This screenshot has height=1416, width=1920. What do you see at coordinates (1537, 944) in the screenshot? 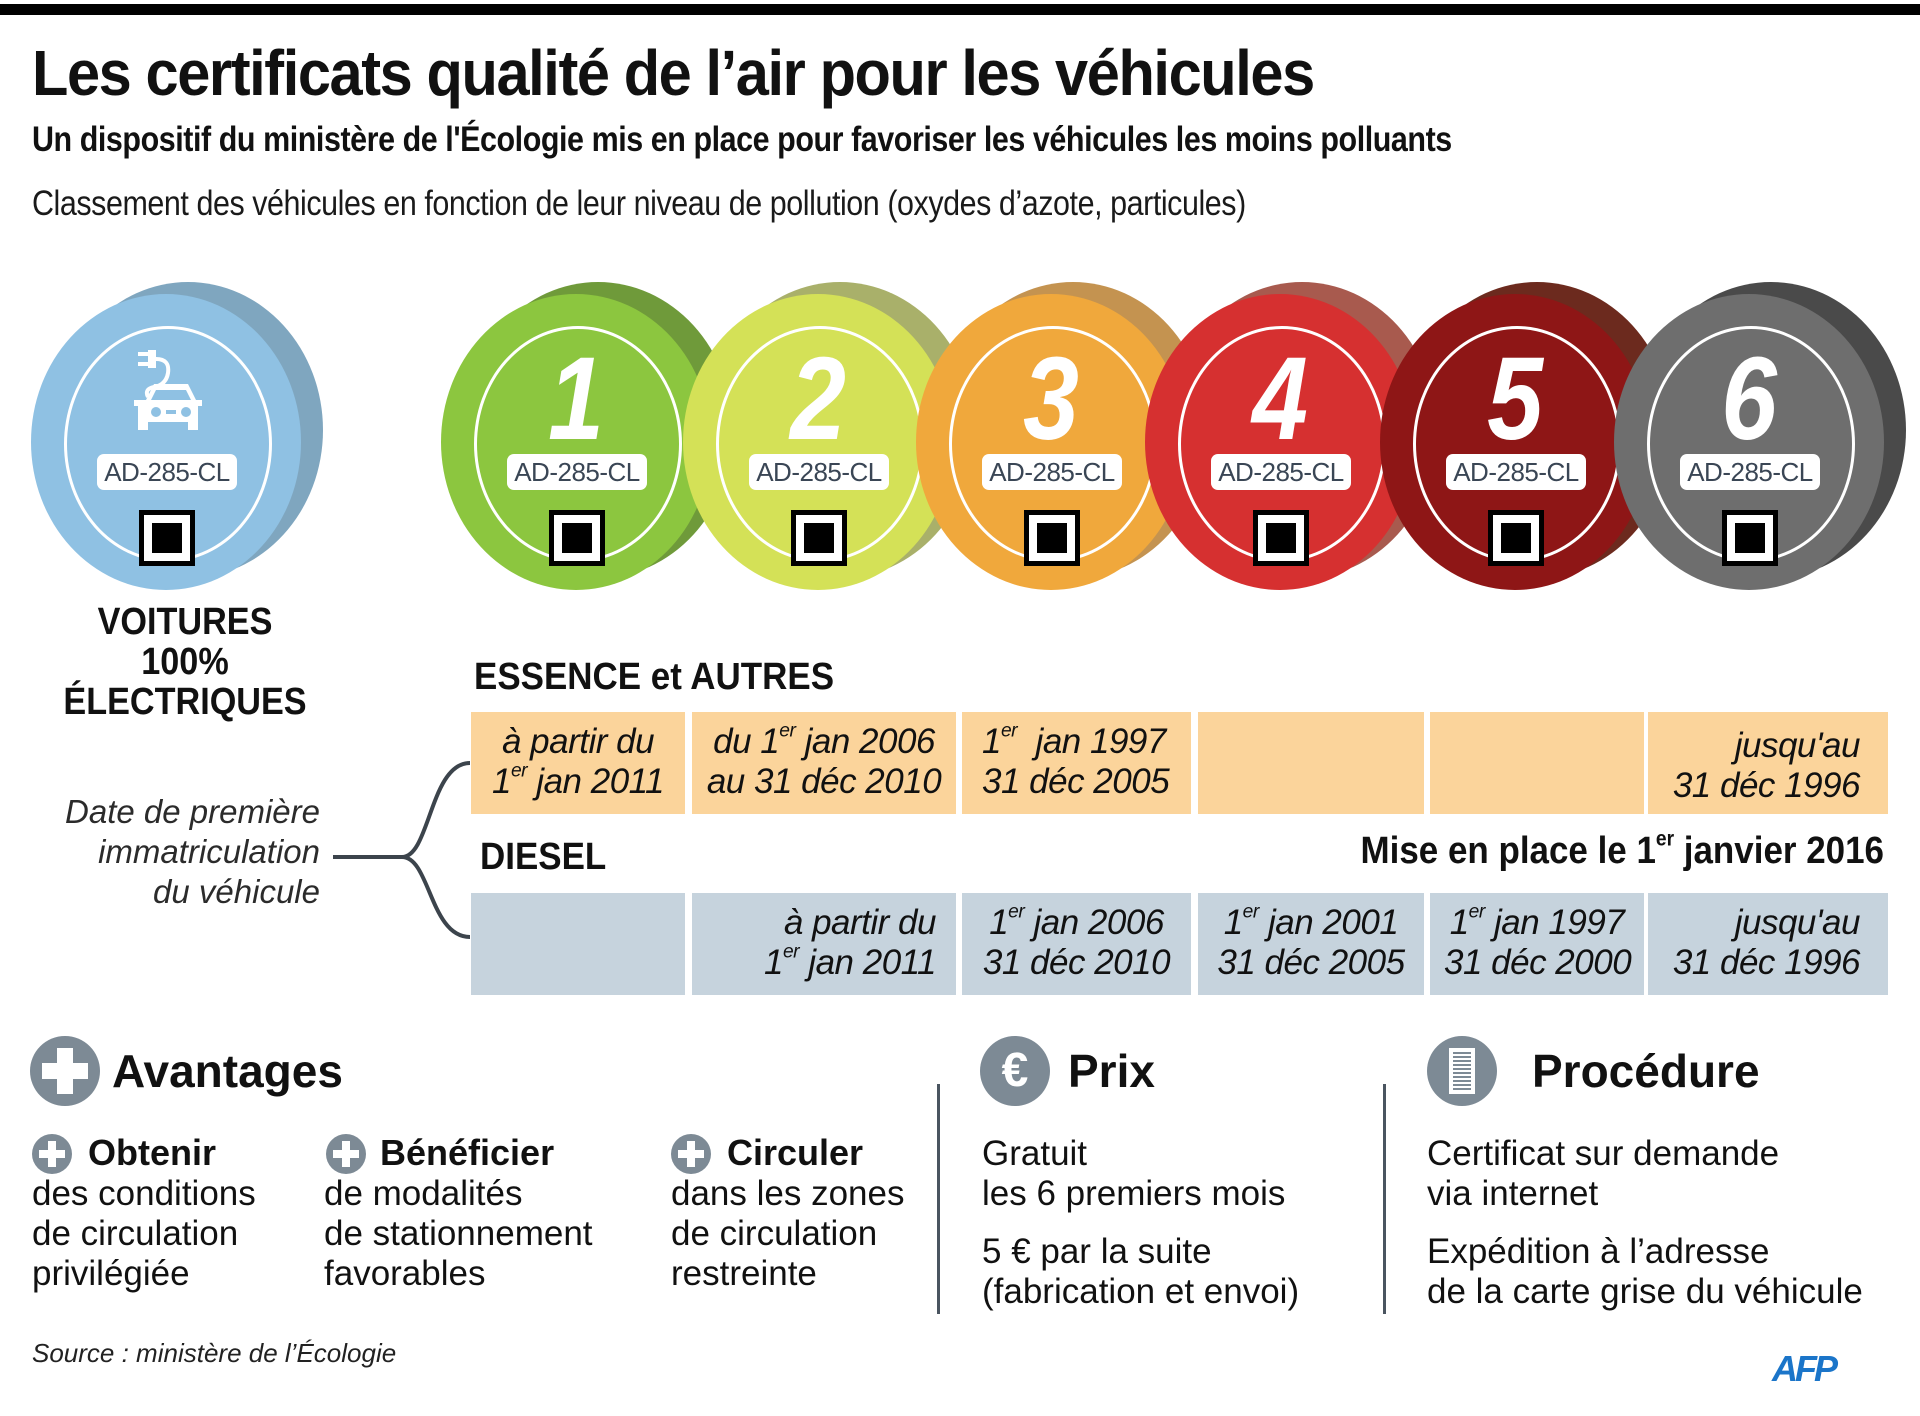
I see `diesel-cell-5: 1er jan 1997 31 déc 2000` at bounding box center [1537, 944].